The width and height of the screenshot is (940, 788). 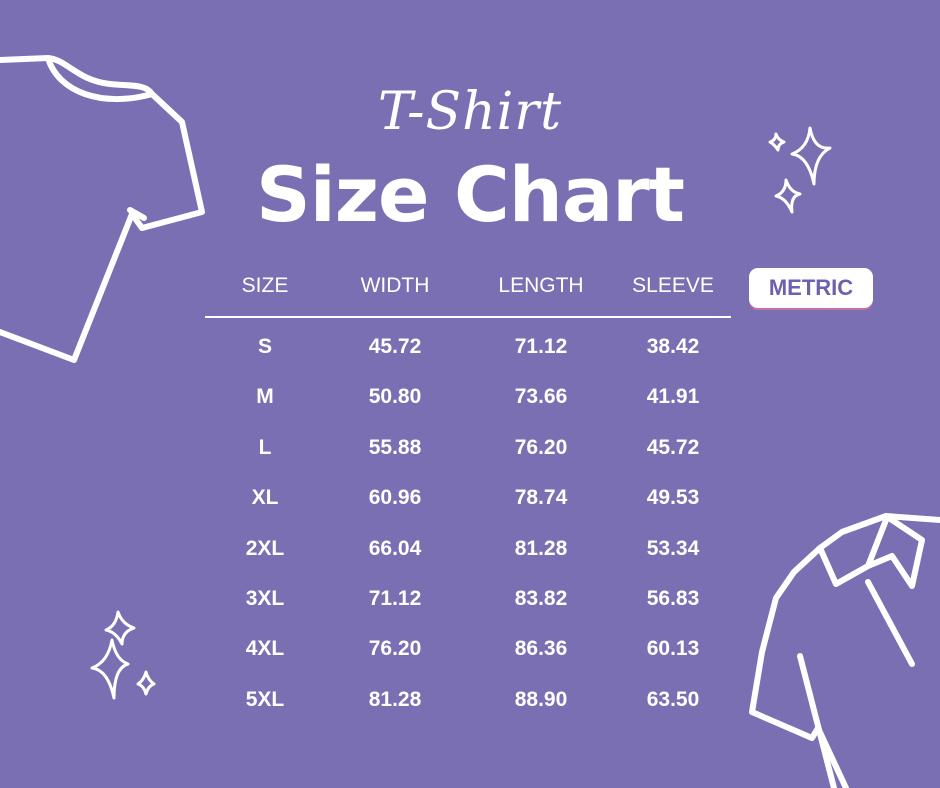 What do you see at coordinates (541, 397) in the screenshot?
I see `cell-length: 73.66` at bounding box center [541, 397].